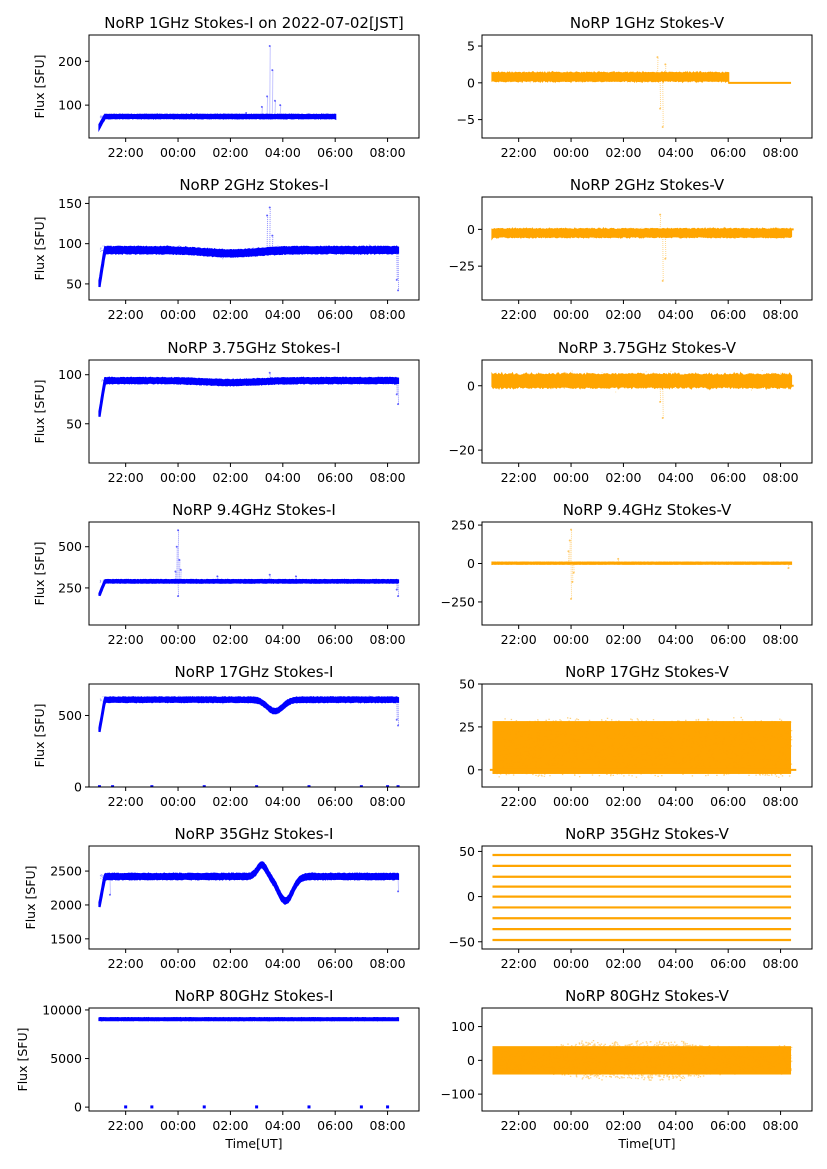 The image size is (827, 1169). I want to click on y-tick-label: 10000, so click(62, 1009).